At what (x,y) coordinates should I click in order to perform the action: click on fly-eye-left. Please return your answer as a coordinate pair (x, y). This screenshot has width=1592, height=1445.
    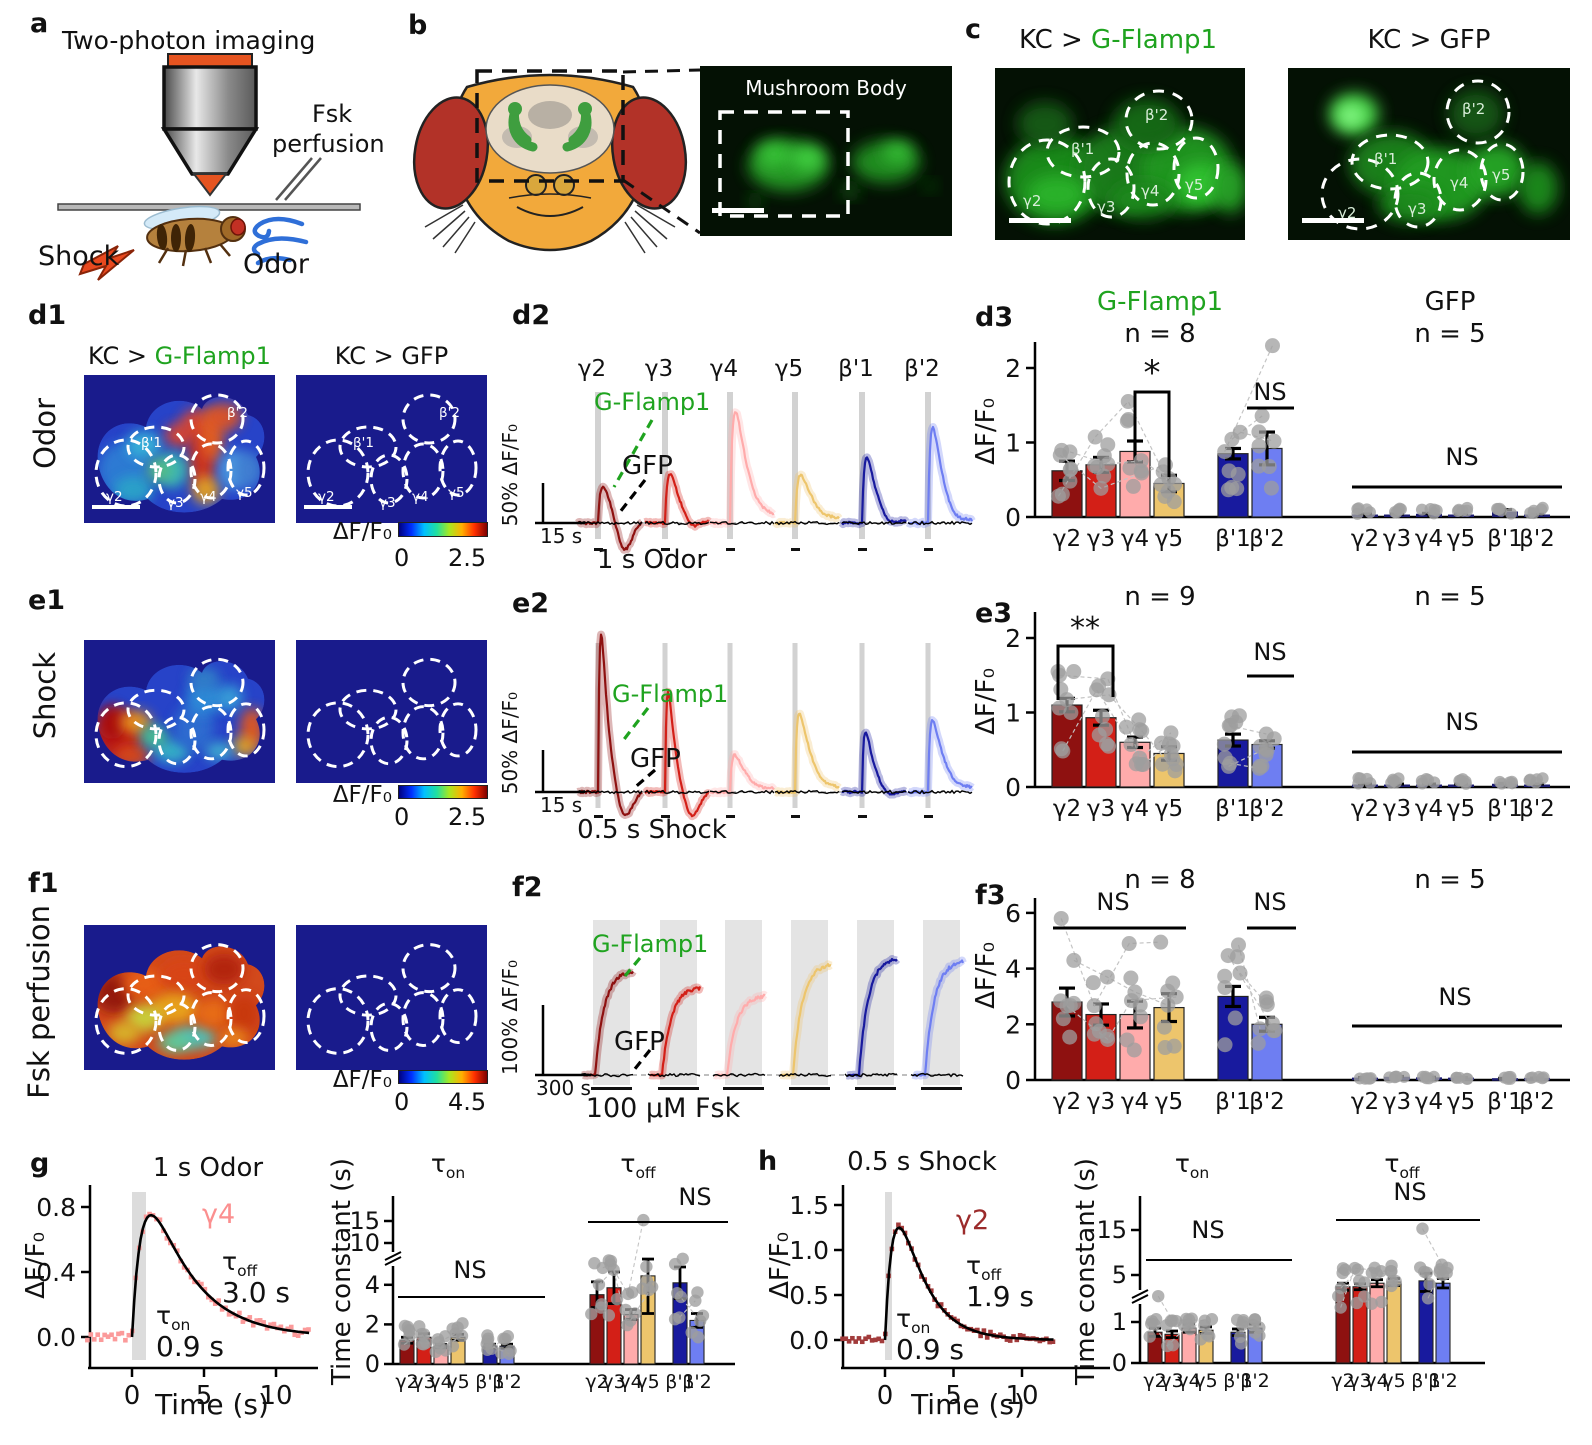
    Looking at the image, I should click on (451, 153).